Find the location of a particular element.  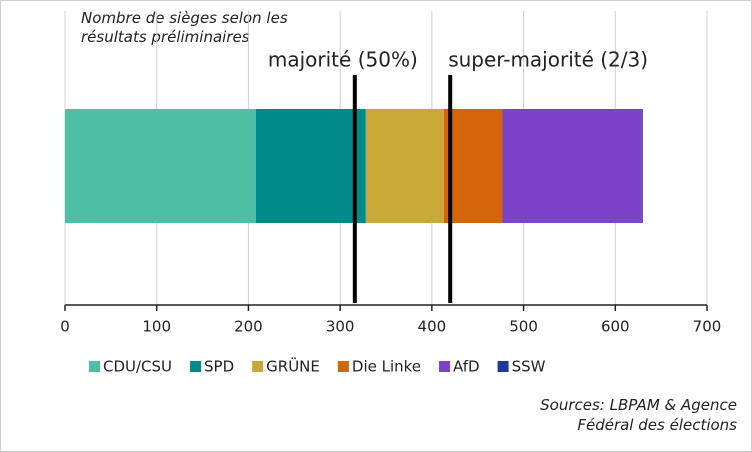

legend-label: SSW is located at coordinates (529, 367).